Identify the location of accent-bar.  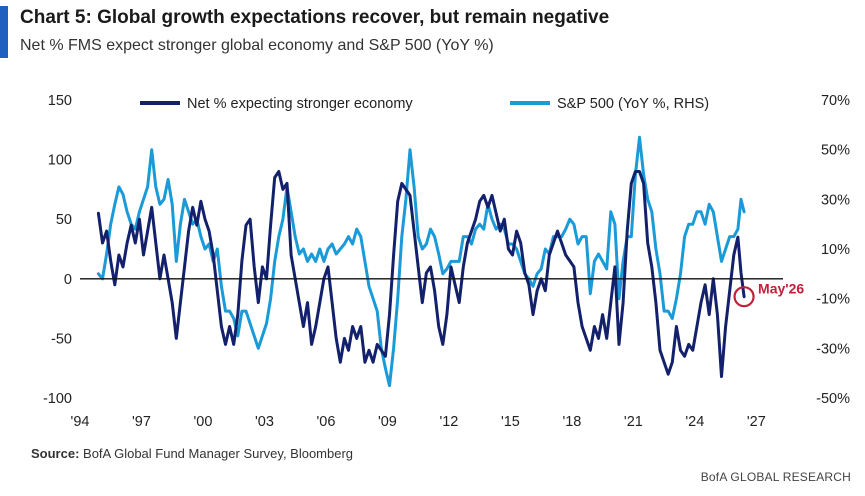
(4, 32).